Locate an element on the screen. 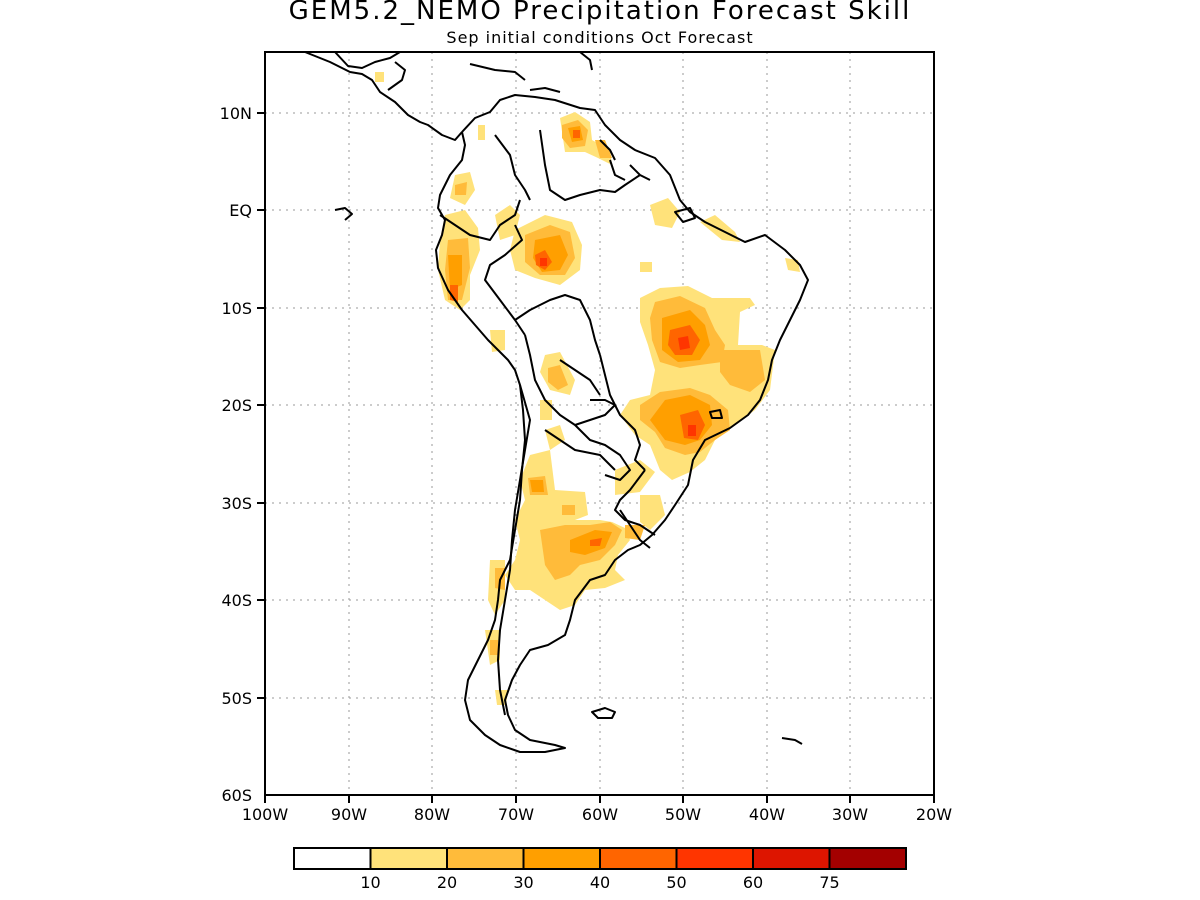  lon-label-80w: 80W is located at coordinates (432, 814).